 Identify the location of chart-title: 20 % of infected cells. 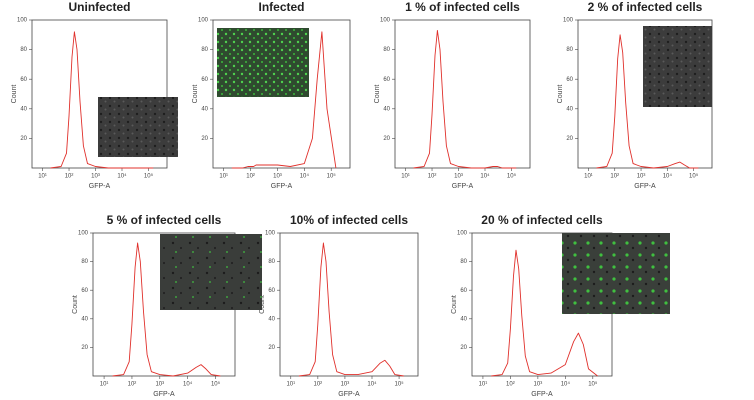
(542, 220).